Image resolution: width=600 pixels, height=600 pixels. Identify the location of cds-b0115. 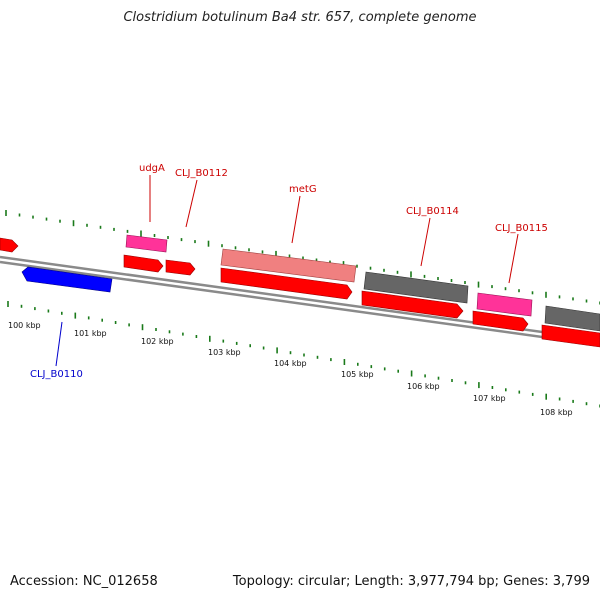
(500, 321).